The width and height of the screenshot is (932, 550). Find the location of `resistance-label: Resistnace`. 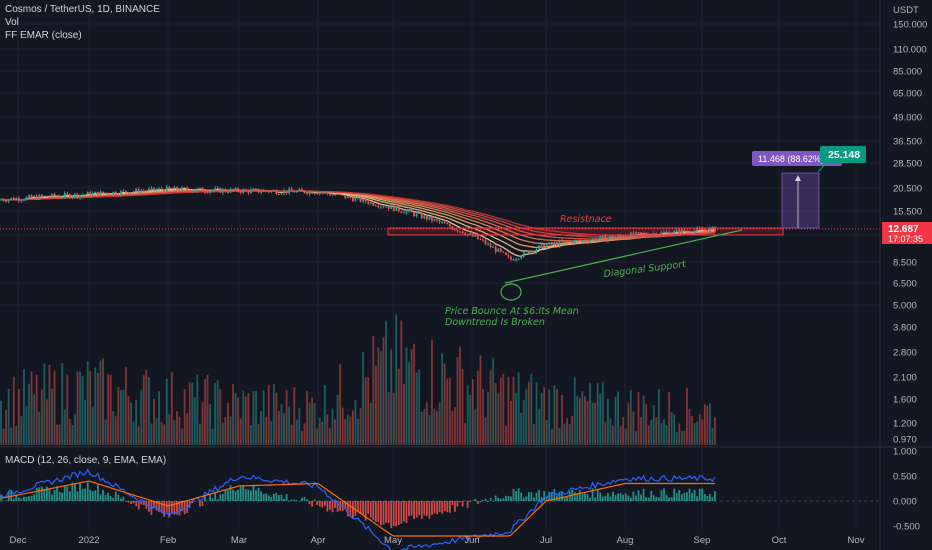

resistance-label: Resistnace is located at coordinates (586, 219).